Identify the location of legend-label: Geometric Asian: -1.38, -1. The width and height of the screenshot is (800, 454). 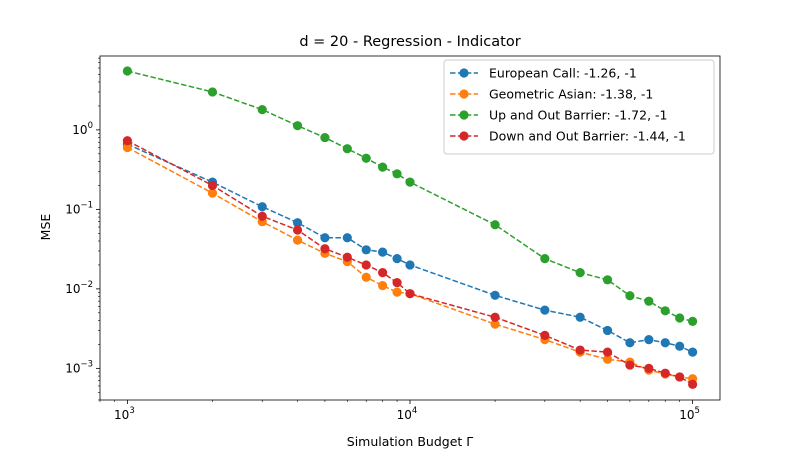
(571, 94).